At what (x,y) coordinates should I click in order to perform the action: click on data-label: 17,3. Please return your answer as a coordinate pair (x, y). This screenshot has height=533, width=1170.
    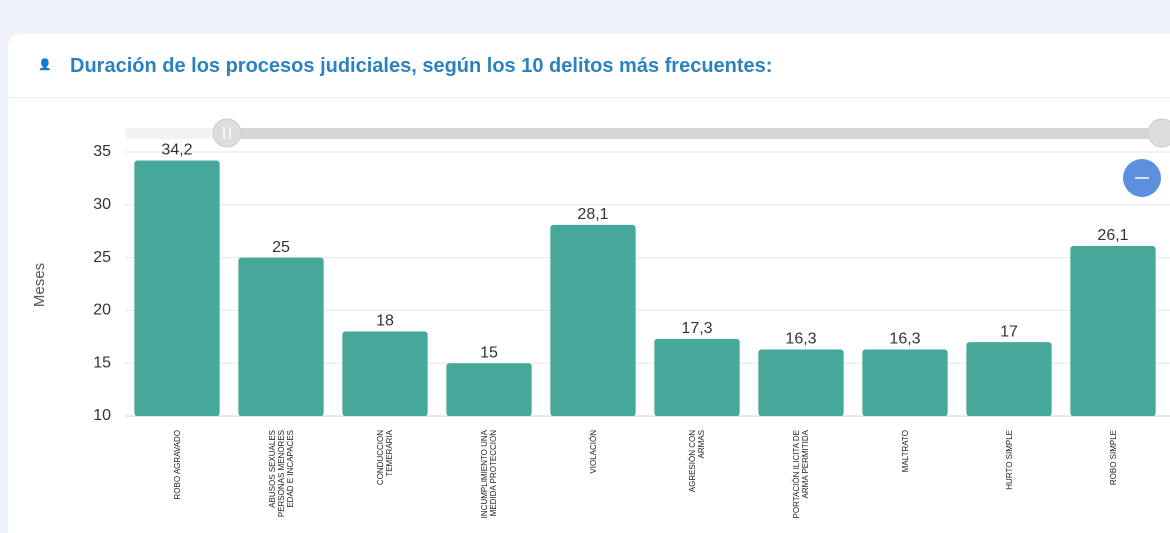
    Looking at the image, I should click on (696, 328).